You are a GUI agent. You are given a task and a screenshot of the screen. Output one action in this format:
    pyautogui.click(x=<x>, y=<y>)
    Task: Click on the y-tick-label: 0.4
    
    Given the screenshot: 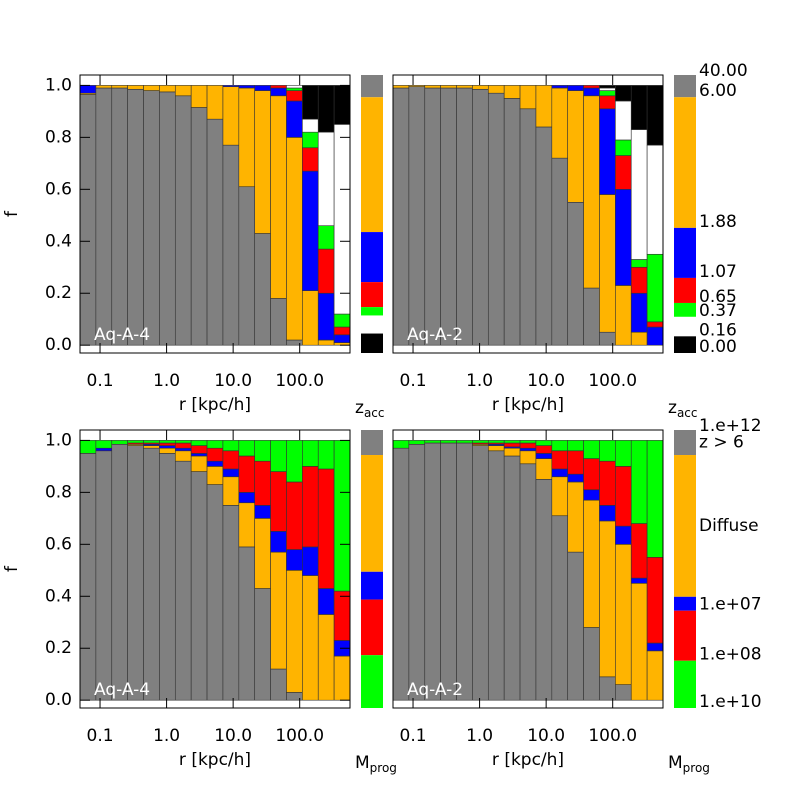 What is the action you would take?
    pyautogui.click(x=58, y=596)
    